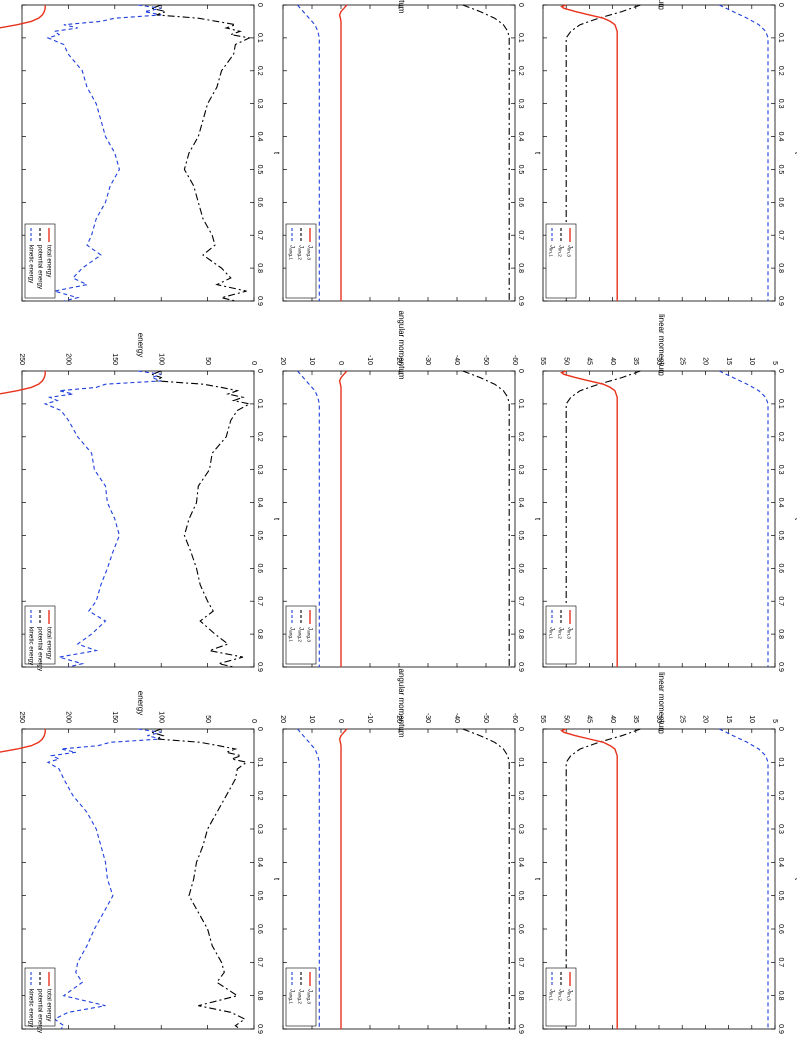  Describe the element at coordinates (705, 361) in the screenshot. I see `y-tick-label: 20` at that location.